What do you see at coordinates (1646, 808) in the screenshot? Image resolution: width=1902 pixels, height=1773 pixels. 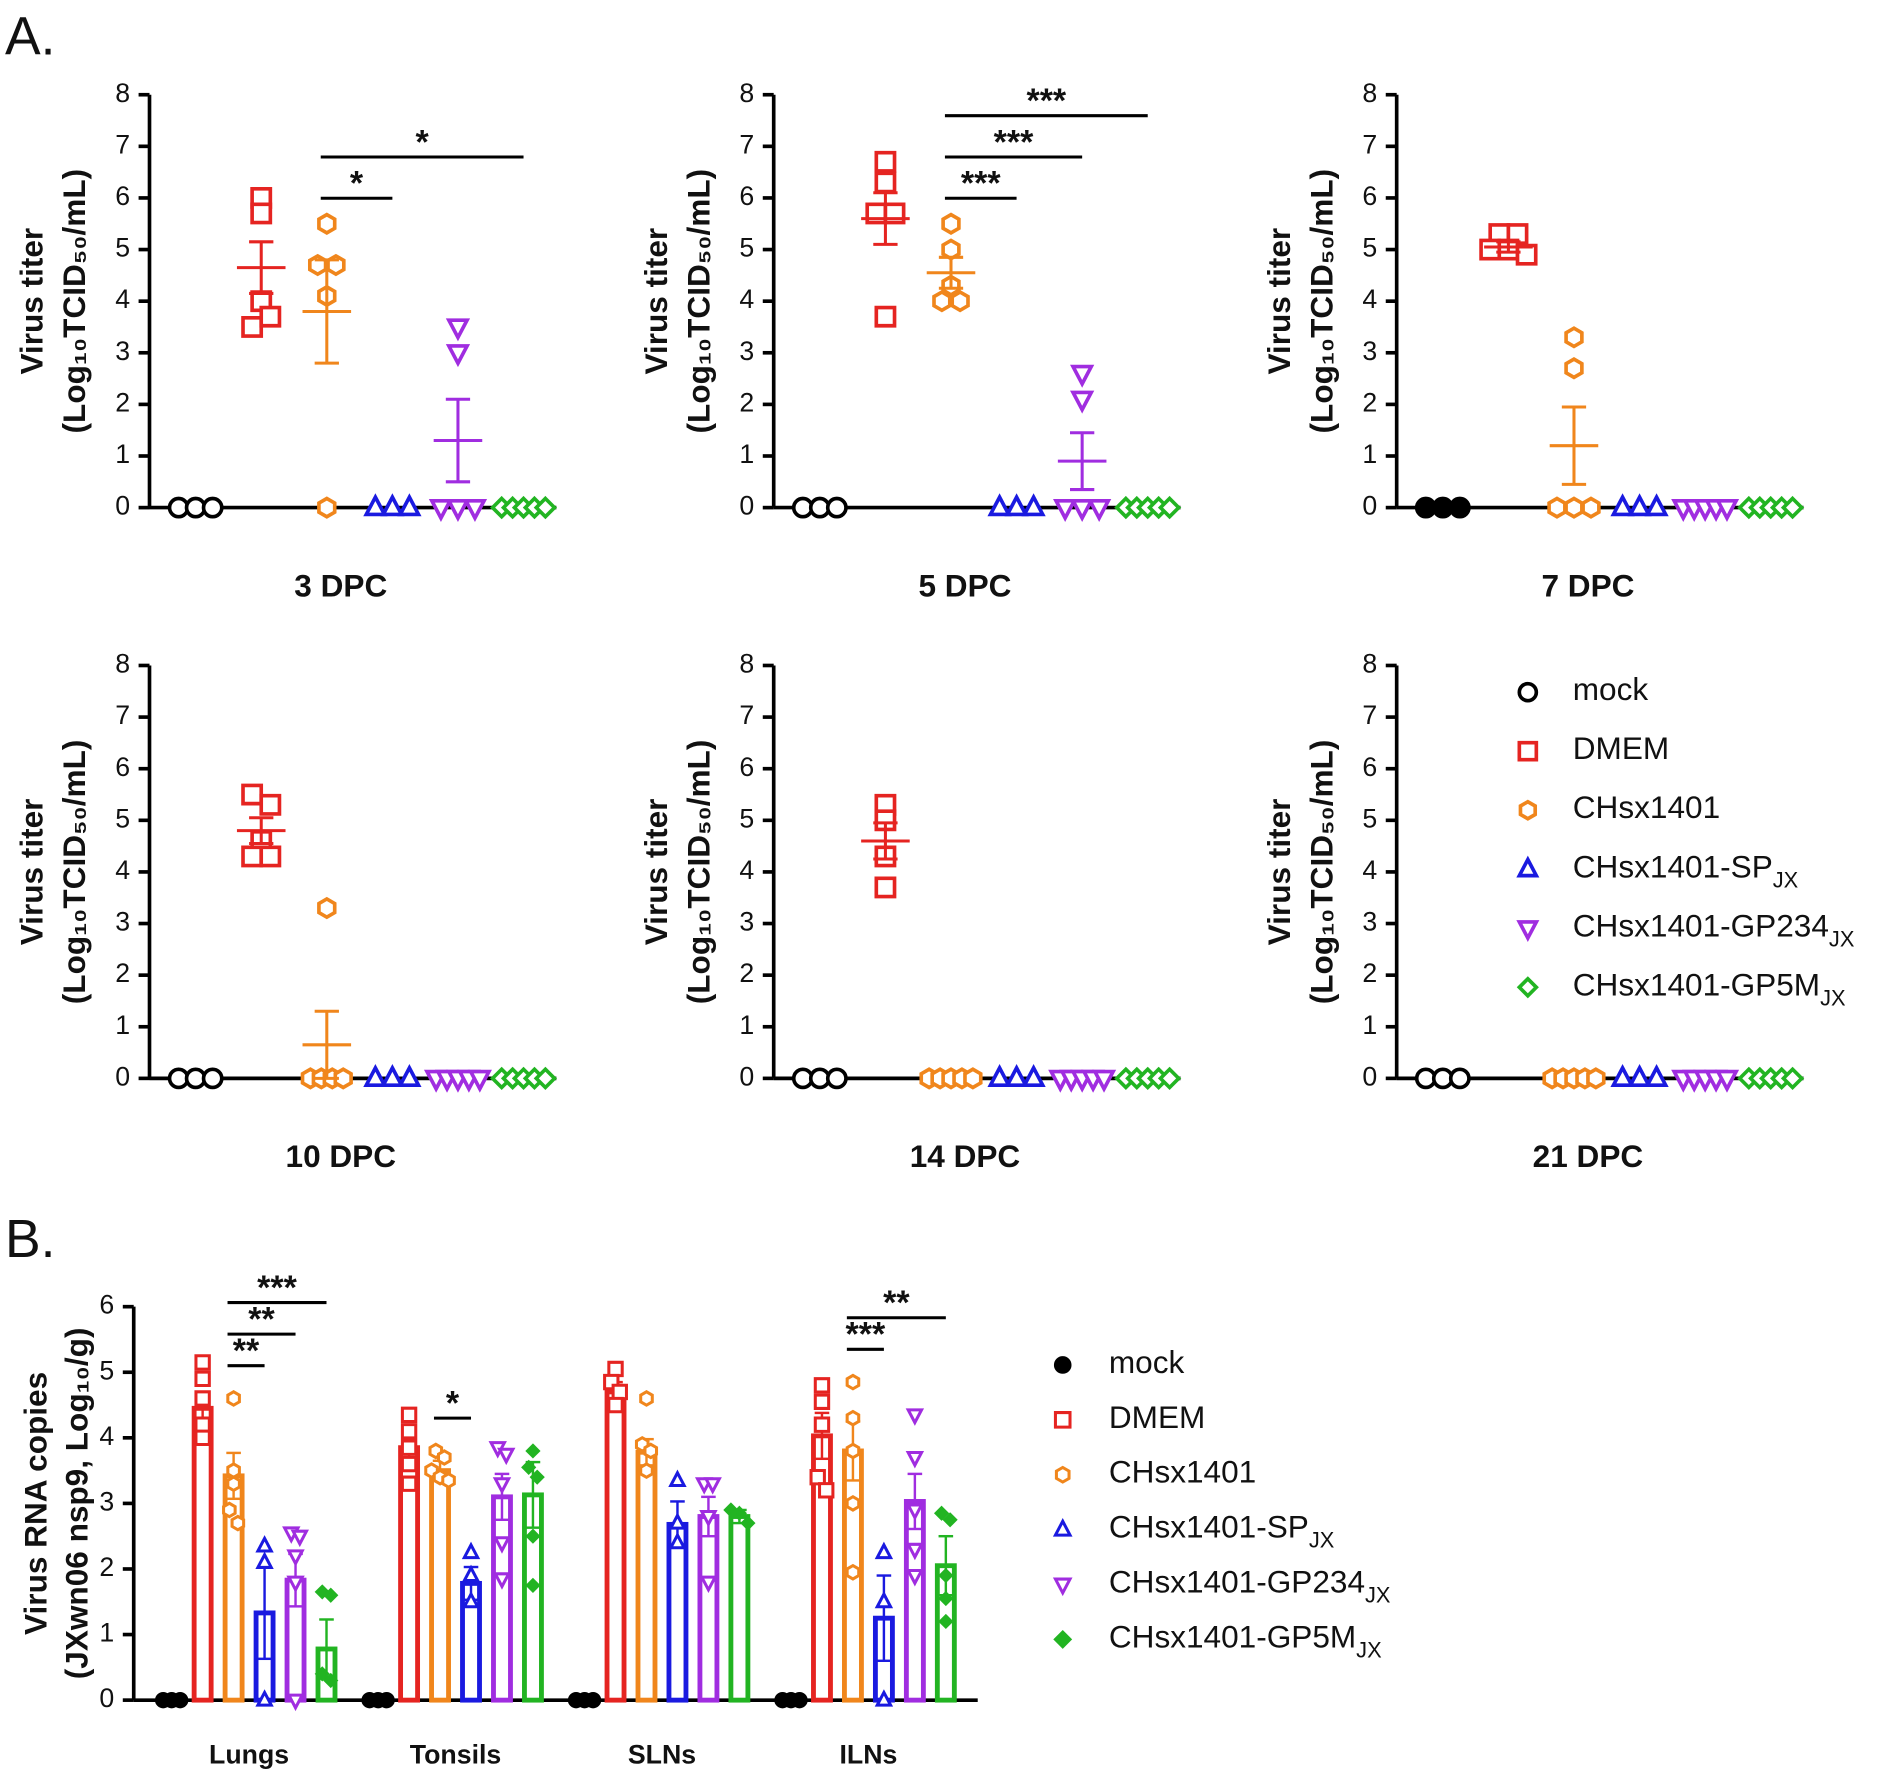 I see `legend-name: CHsx1401` at bounding box center [1646, 808].